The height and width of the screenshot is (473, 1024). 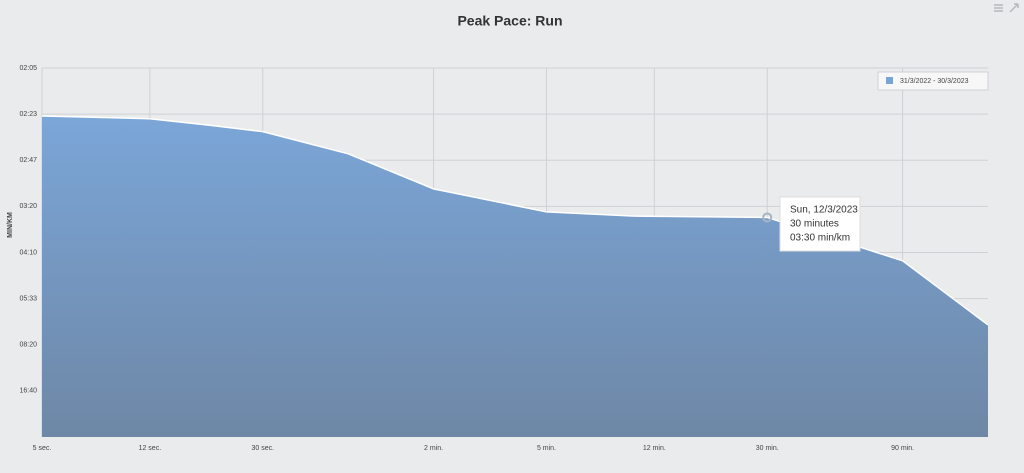 I want to click on x-tick-label: 30 min., so click(x=767, y=448).